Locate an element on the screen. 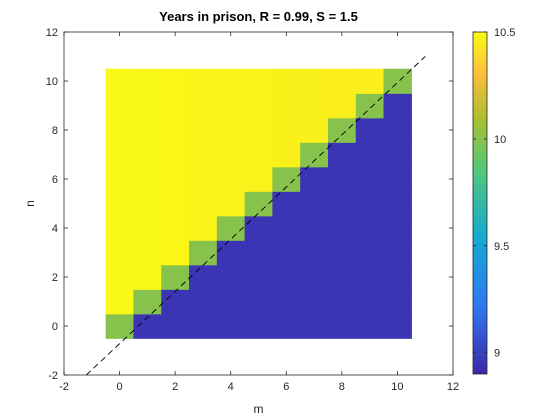  y-tick-label: 4 is located at coordinates (55, 229).